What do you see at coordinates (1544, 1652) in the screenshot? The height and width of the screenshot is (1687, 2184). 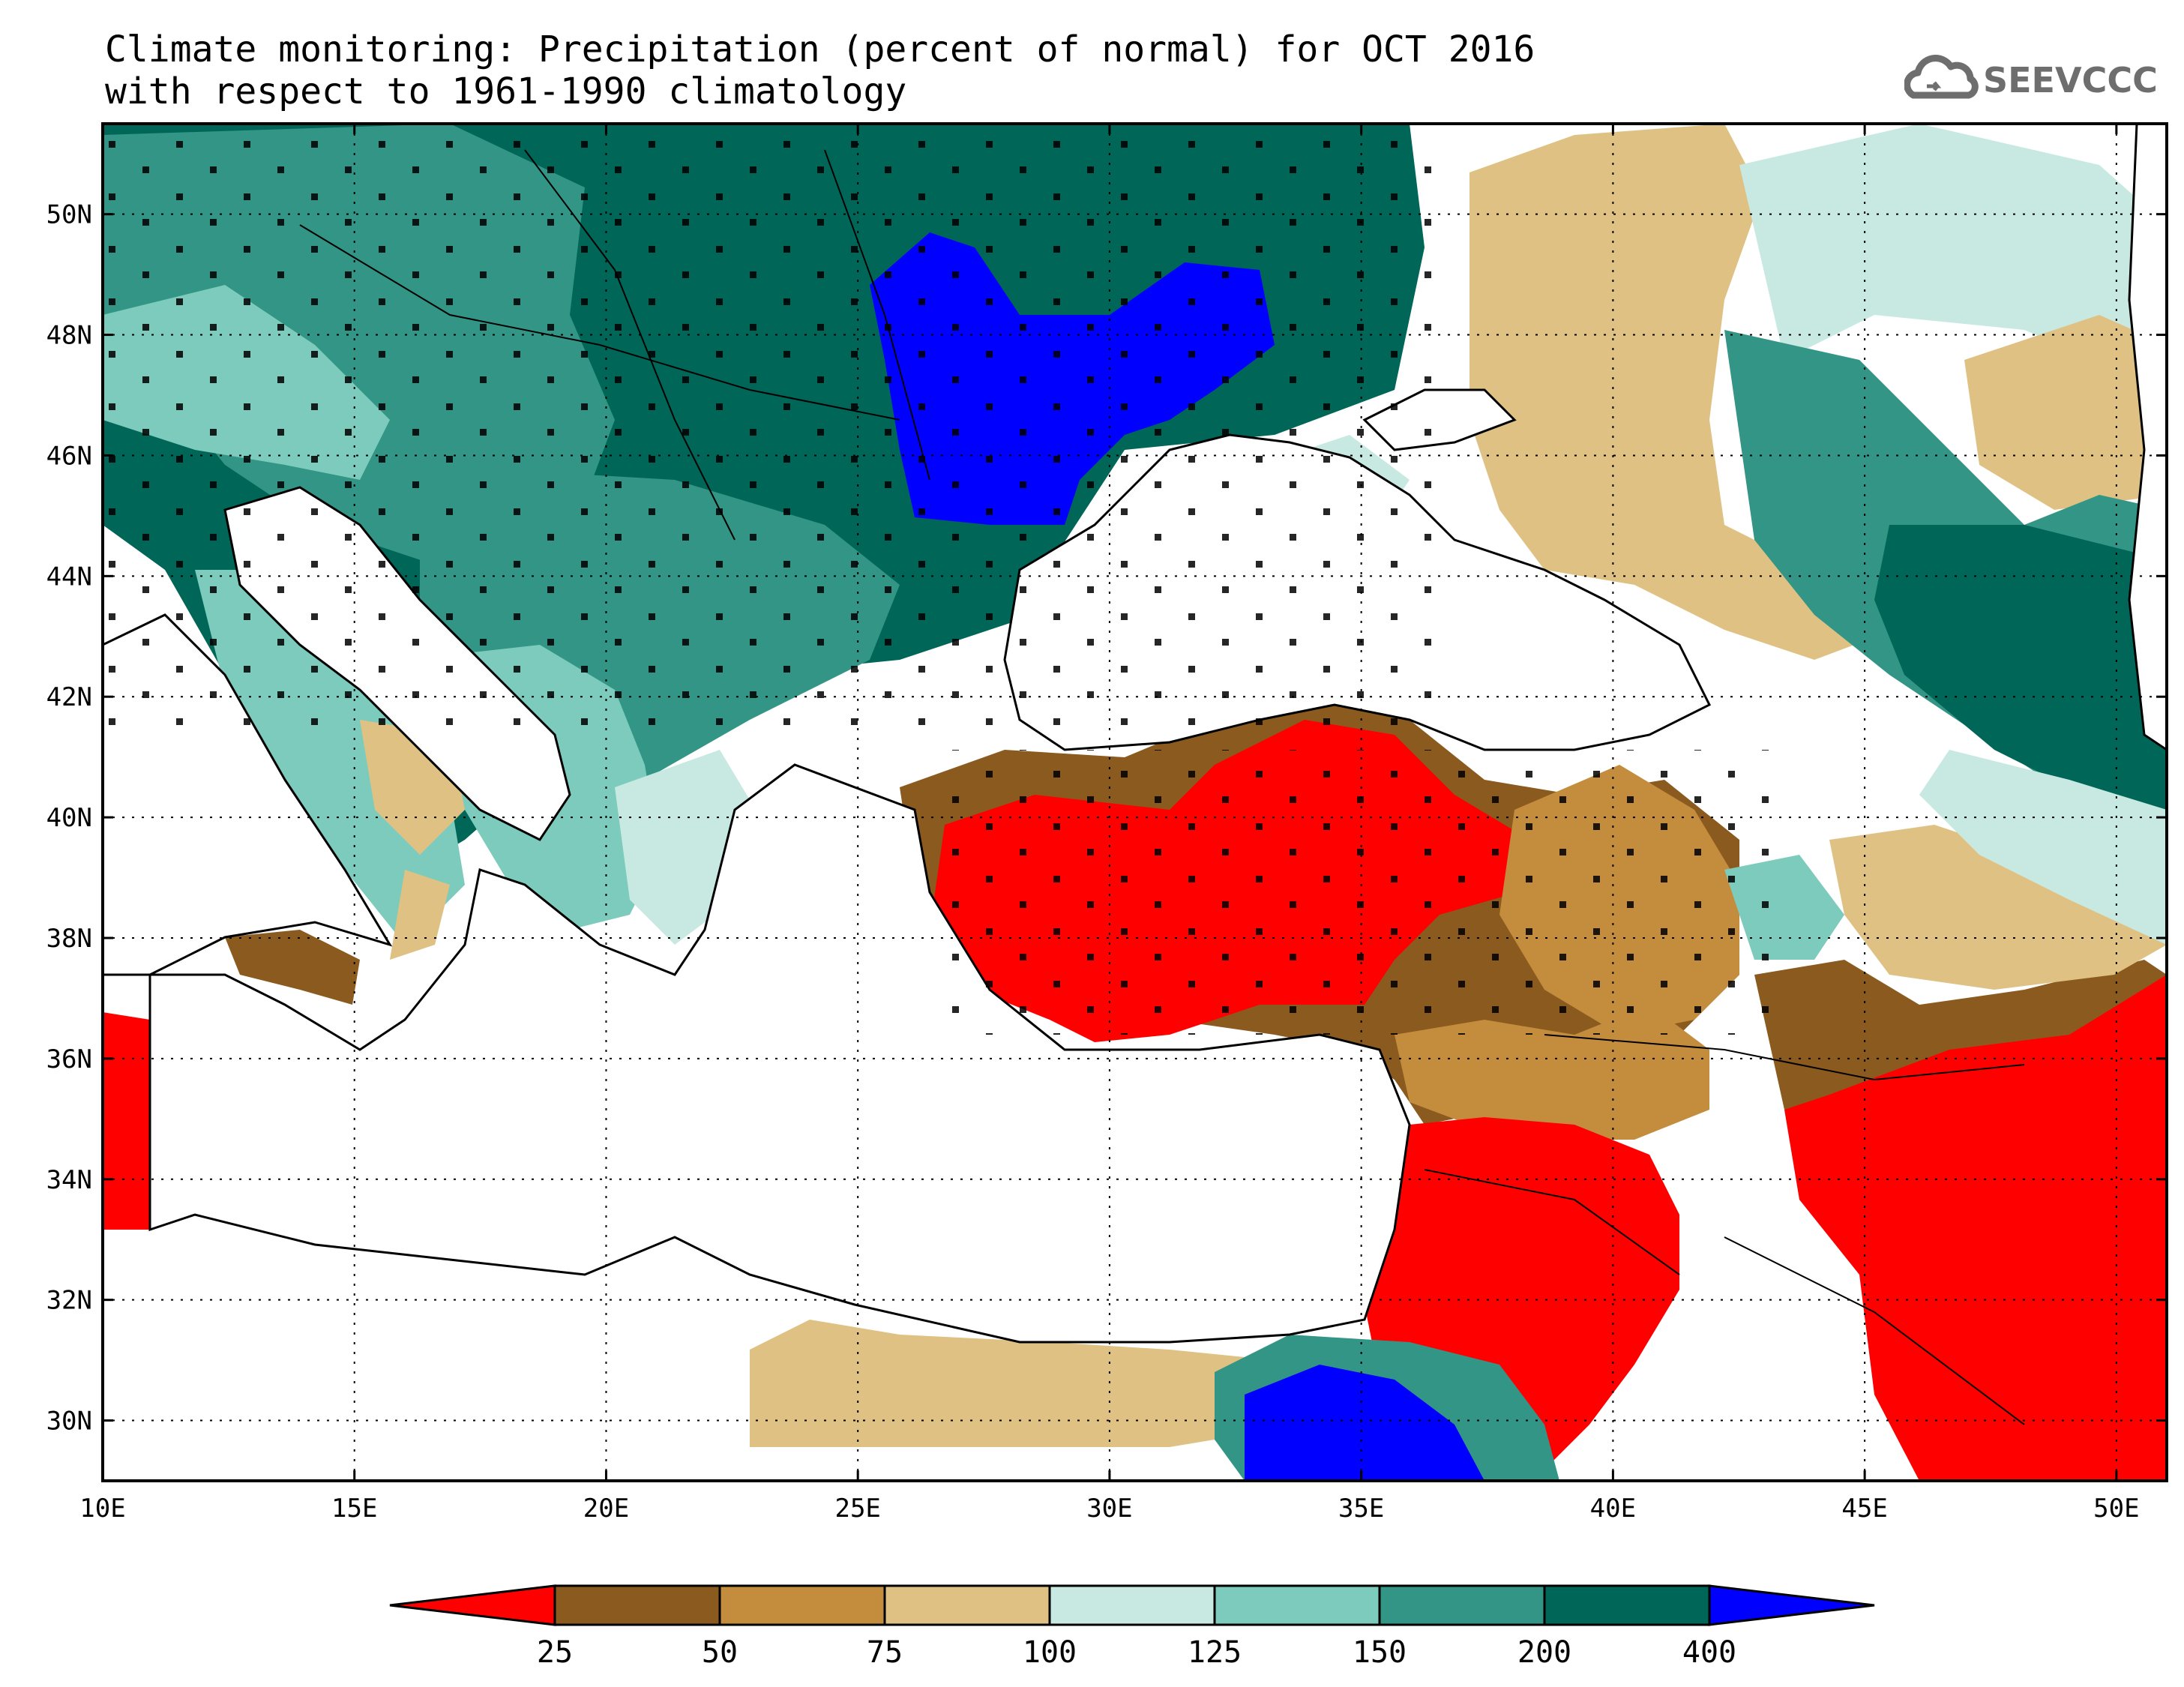 I see `legend-tick-label: 200` at bounding box center [1544, 1652].